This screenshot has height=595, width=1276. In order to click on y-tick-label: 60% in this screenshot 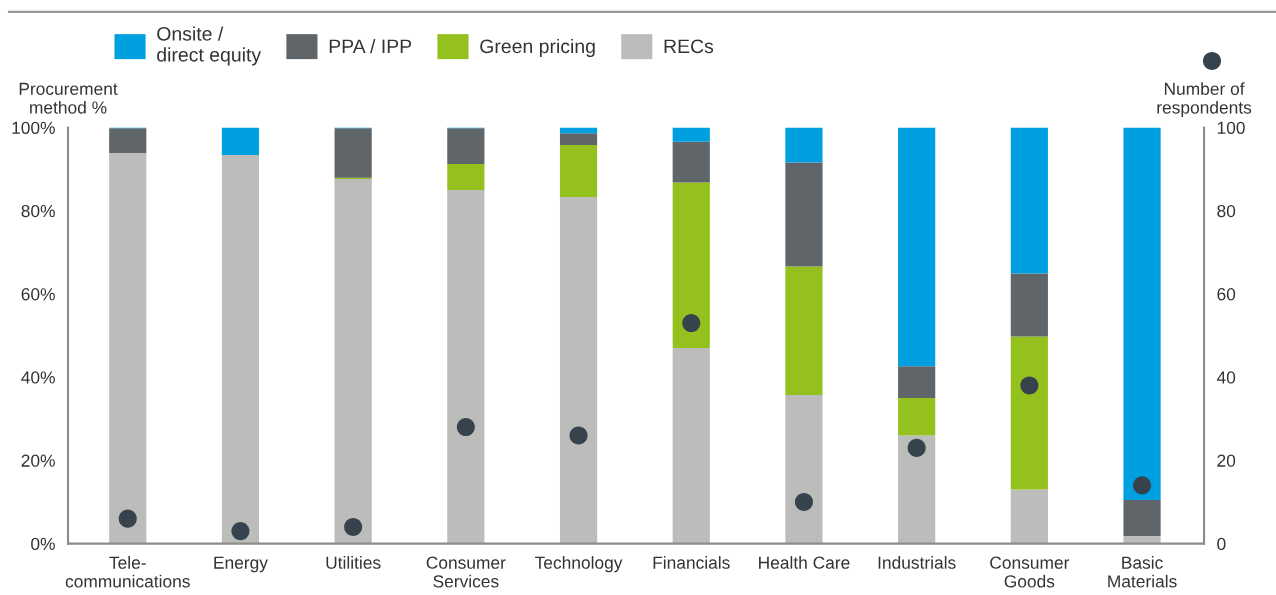, I will do `click(38, 294)`.